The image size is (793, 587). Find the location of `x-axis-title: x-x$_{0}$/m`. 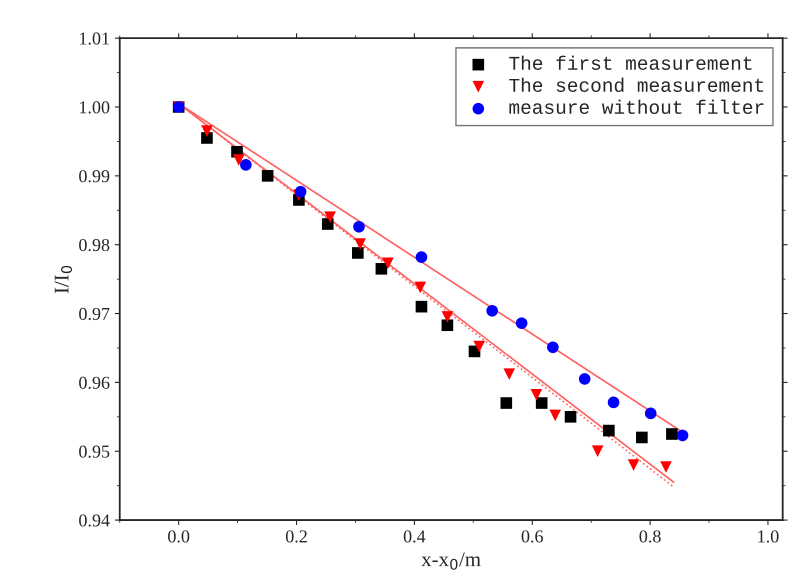

x-axis-title: x-x$_{0}$/m is located at coordinates (451, 561).